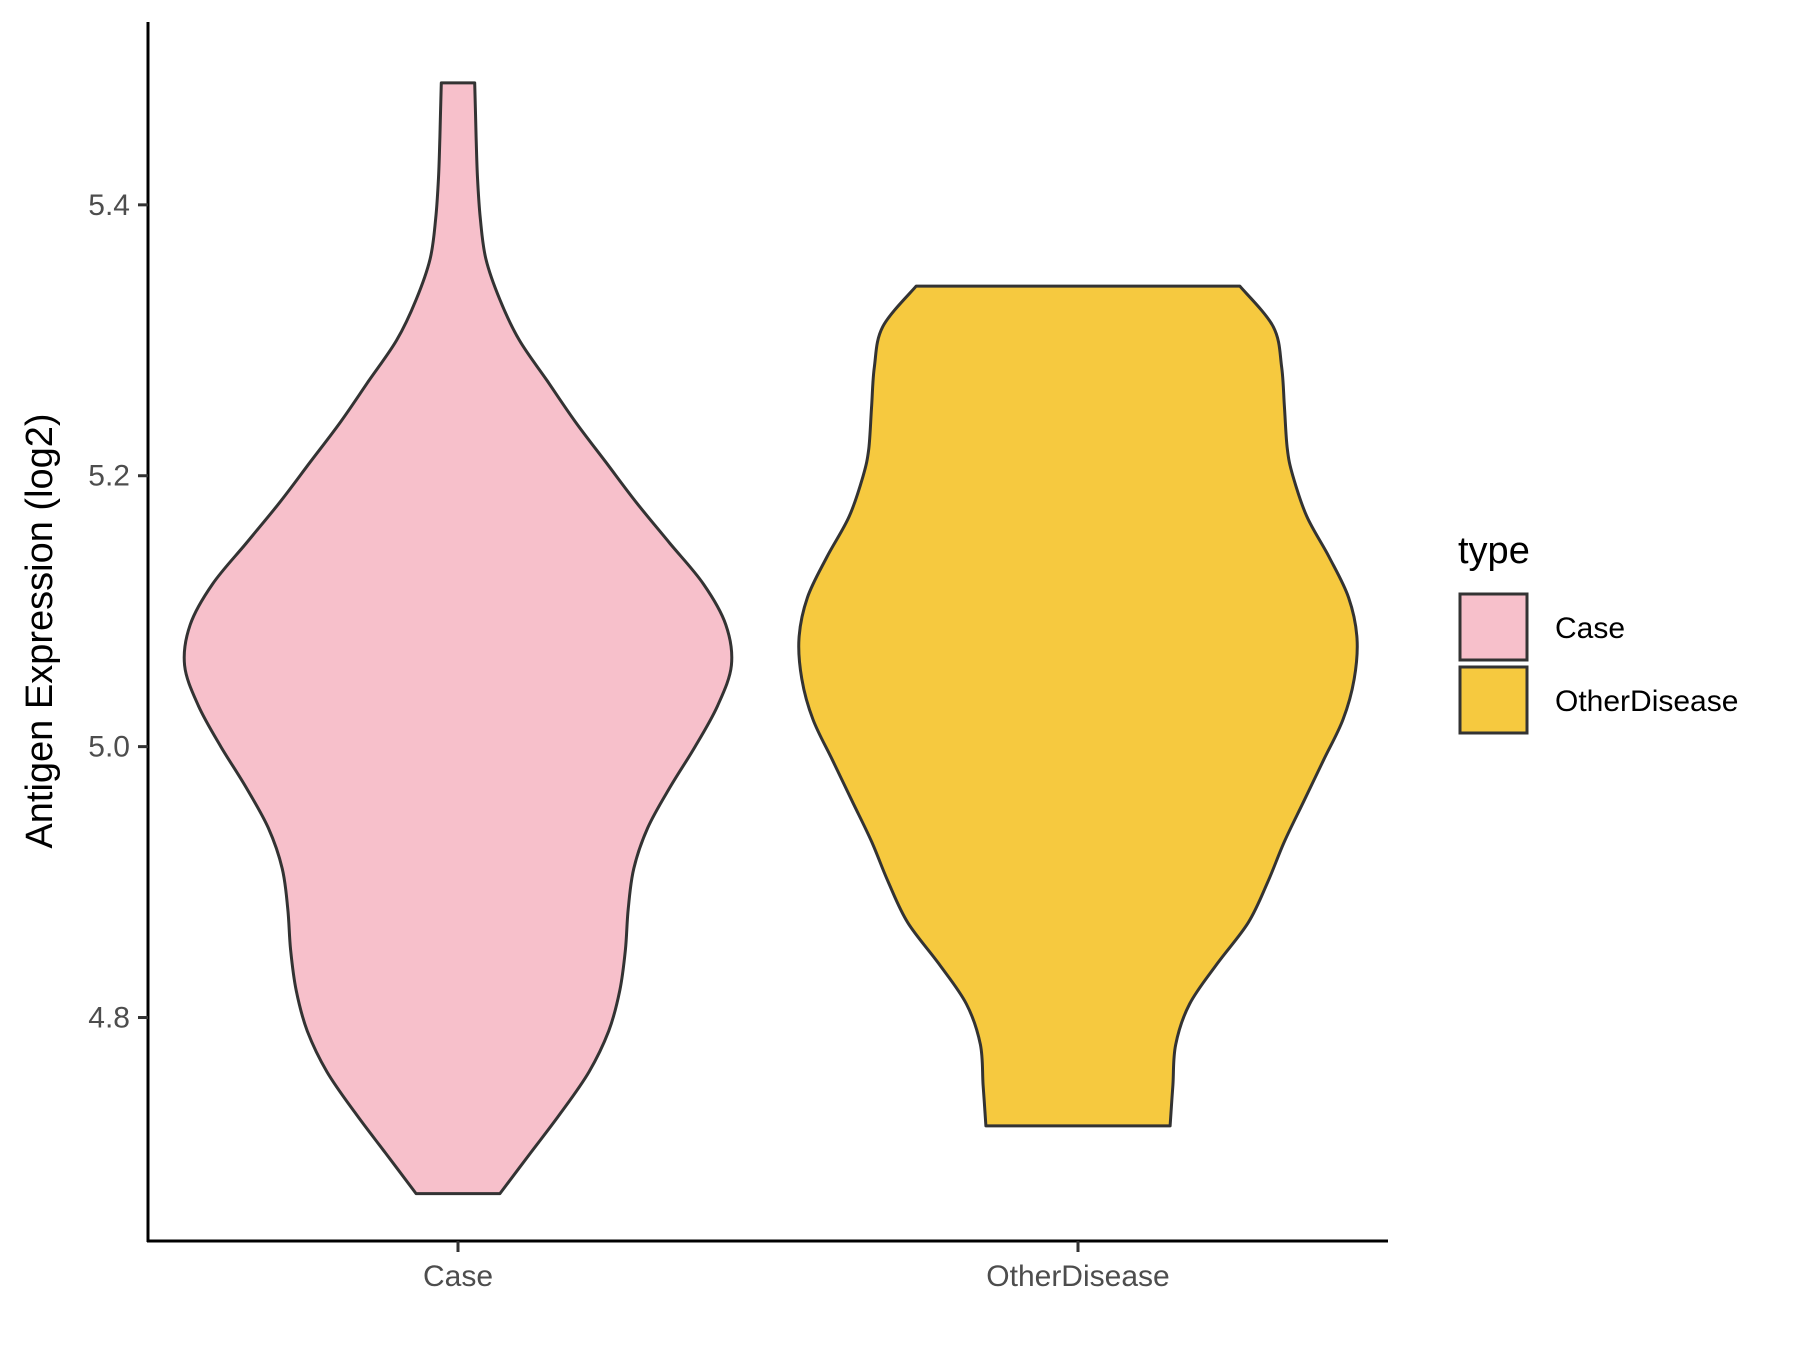 This screenshot has width=1800, height=1350. What do you see at coordinates (40, 630) in the screenshot?
I see `y-axis-title: Antigen Expression (log2)` at bounding box center [40, 630].